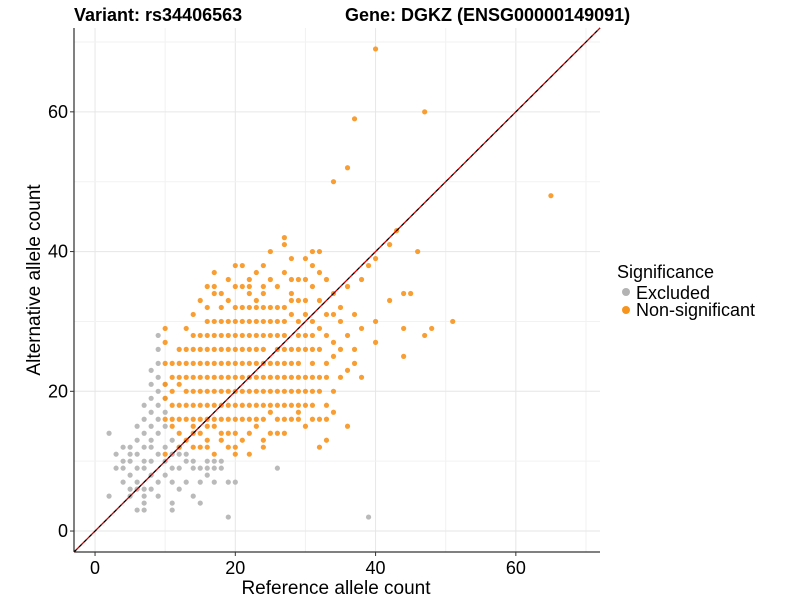  Describe the element at coordinates (336, 588) in the screenshot. I see `x-axis-title: Reference allele count` at that location.